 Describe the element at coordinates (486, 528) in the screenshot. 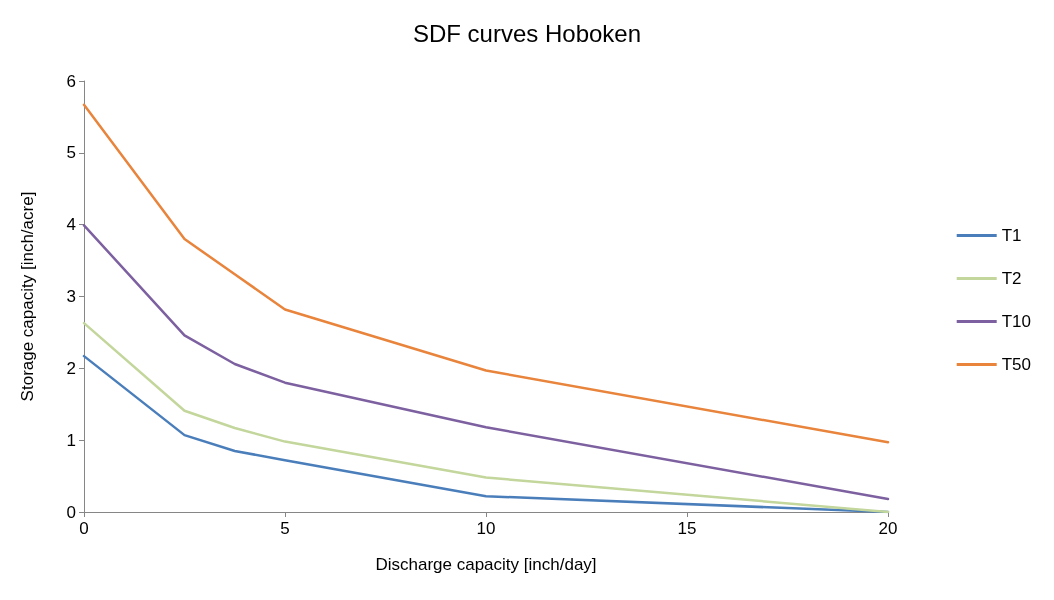

I see `x-tick-label: 10` at that location.